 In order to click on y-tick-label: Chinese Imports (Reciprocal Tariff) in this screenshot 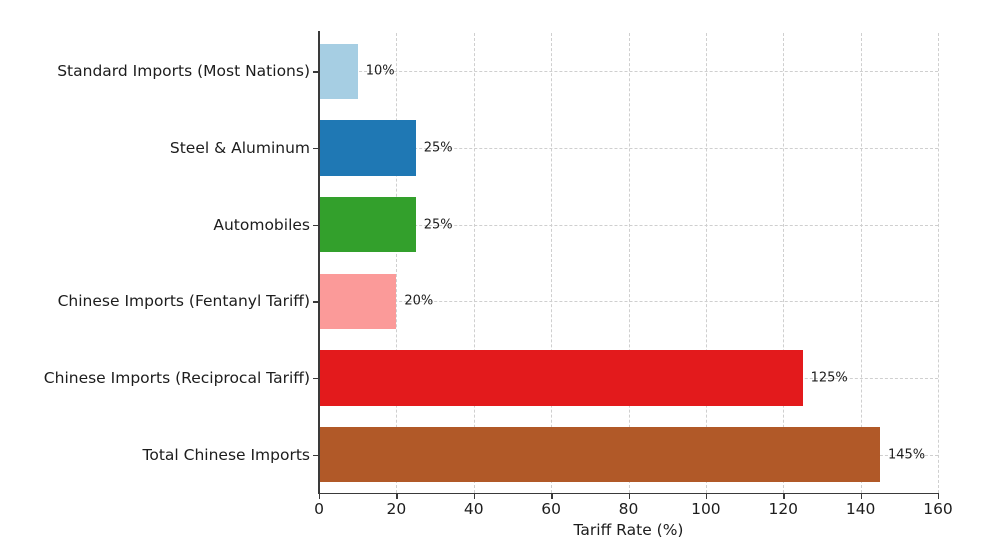, I will do `click(176, 378)`.